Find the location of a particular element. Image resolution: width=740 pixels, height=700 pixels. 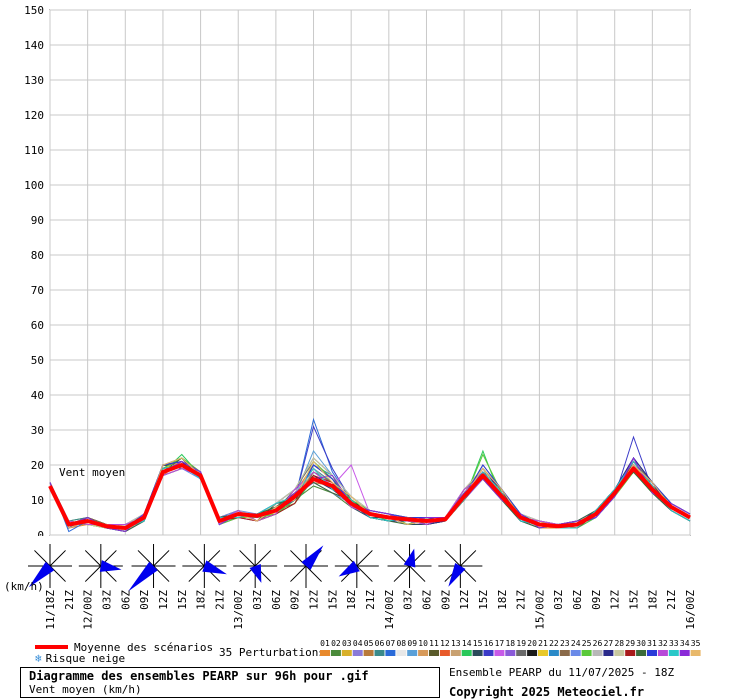

perturbation-number: 35 is located at coordinates (696, 643).